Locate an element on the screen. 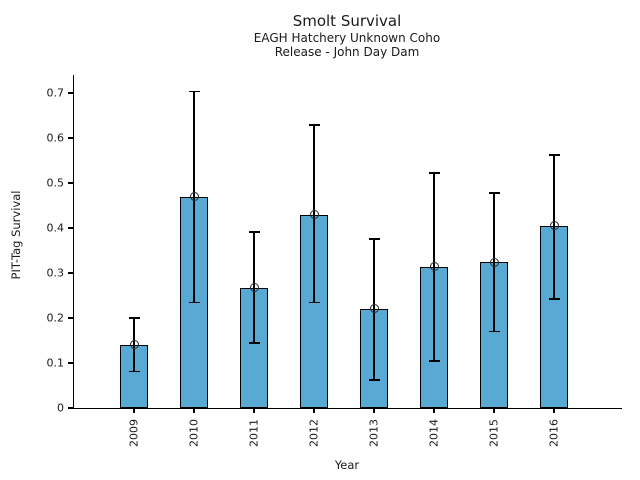  y-tick-label: 0.3 is located at coordinates (55, 273).